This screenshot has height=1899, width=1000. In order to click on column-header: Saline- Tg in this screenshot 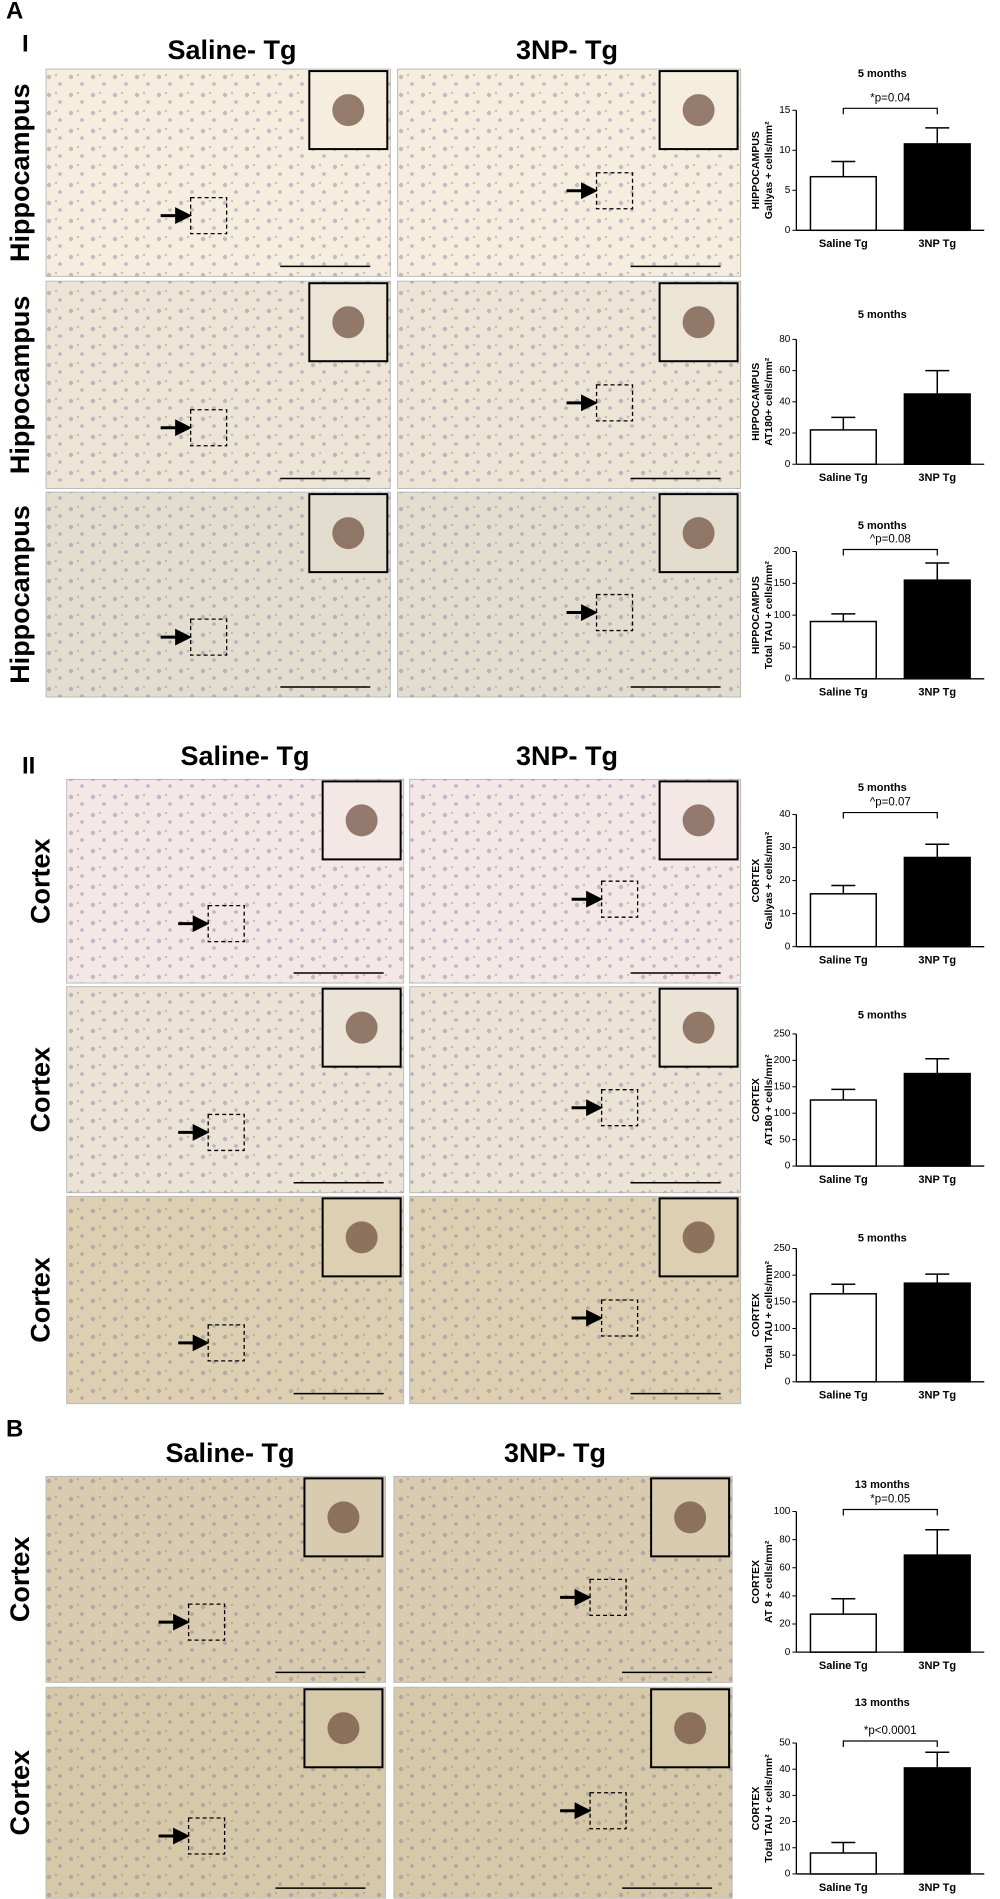, I will do `click(229, 1453)`.